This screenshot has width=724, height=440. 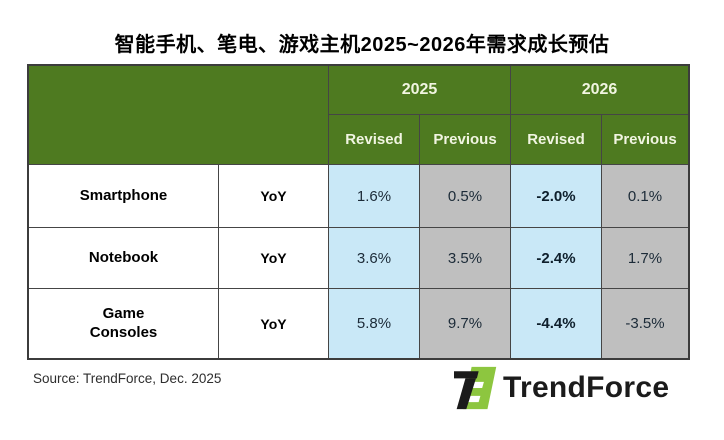 What do you see at coordinates (645, 196) in the screenshot?
I see `smartphone-2026-previous-value: 0.1%` at bounding box center [645, 196].